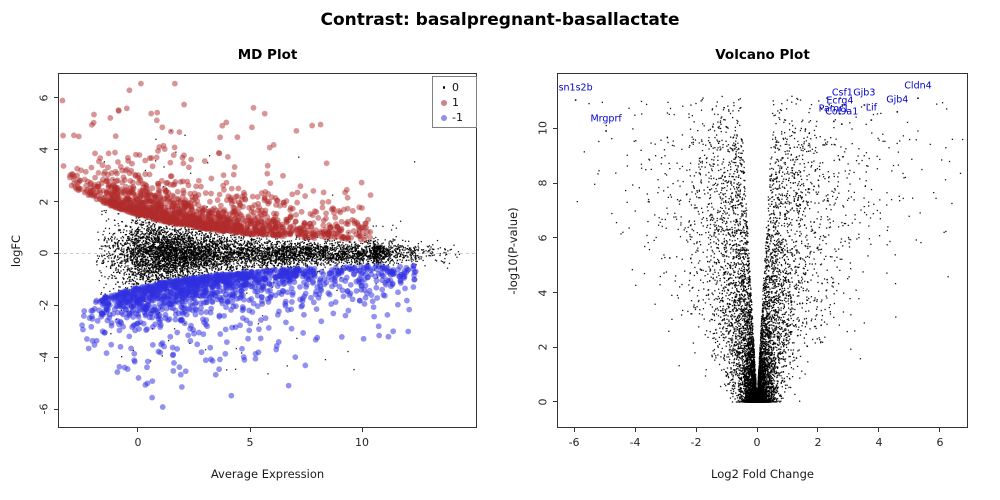 The width and height of the screenshot is (1000, 500). Describe the element at coordinates (543, 292) in the screenshot. I see `volcano-y-tick-label: 4` at that location.